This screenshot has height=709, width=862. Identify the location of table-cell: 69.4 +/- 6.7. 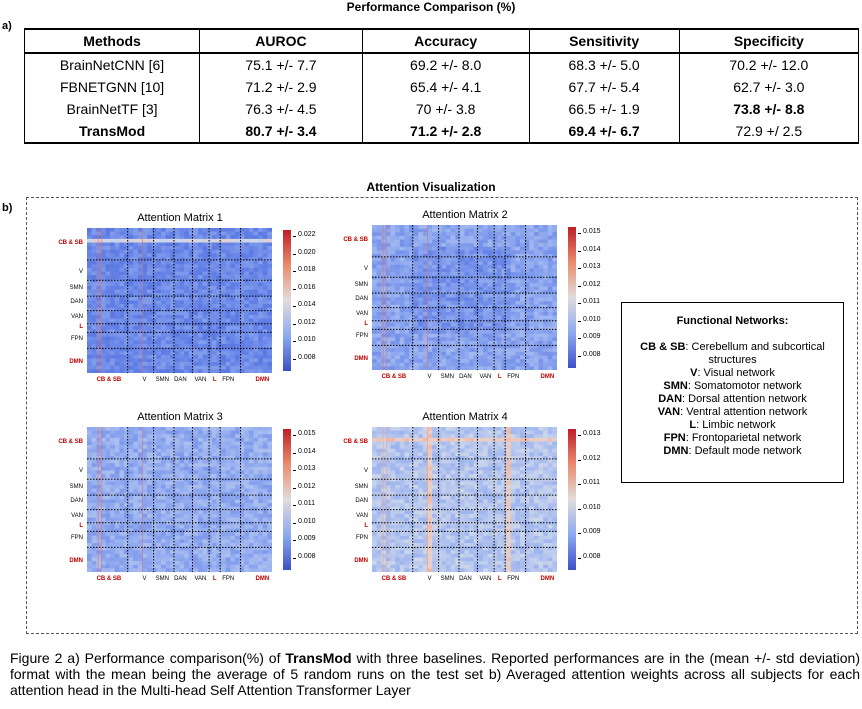
(604, 132).